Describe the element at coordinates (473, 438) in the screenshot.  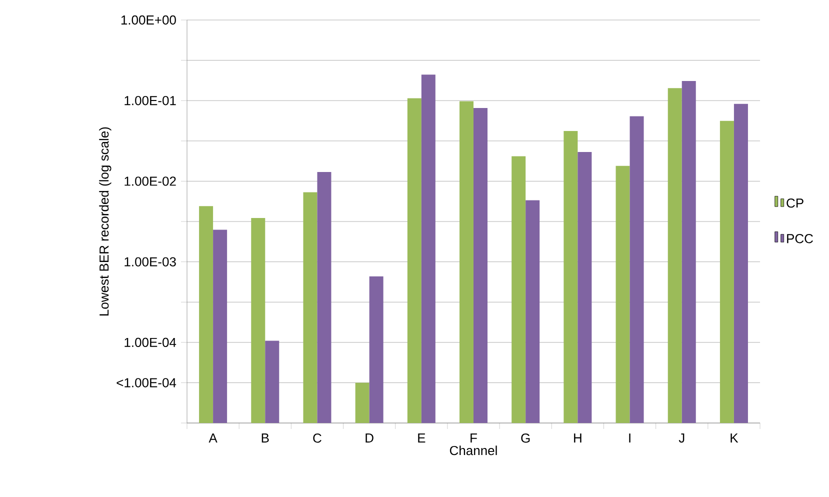
I see `x-tick-label: F` at that location.